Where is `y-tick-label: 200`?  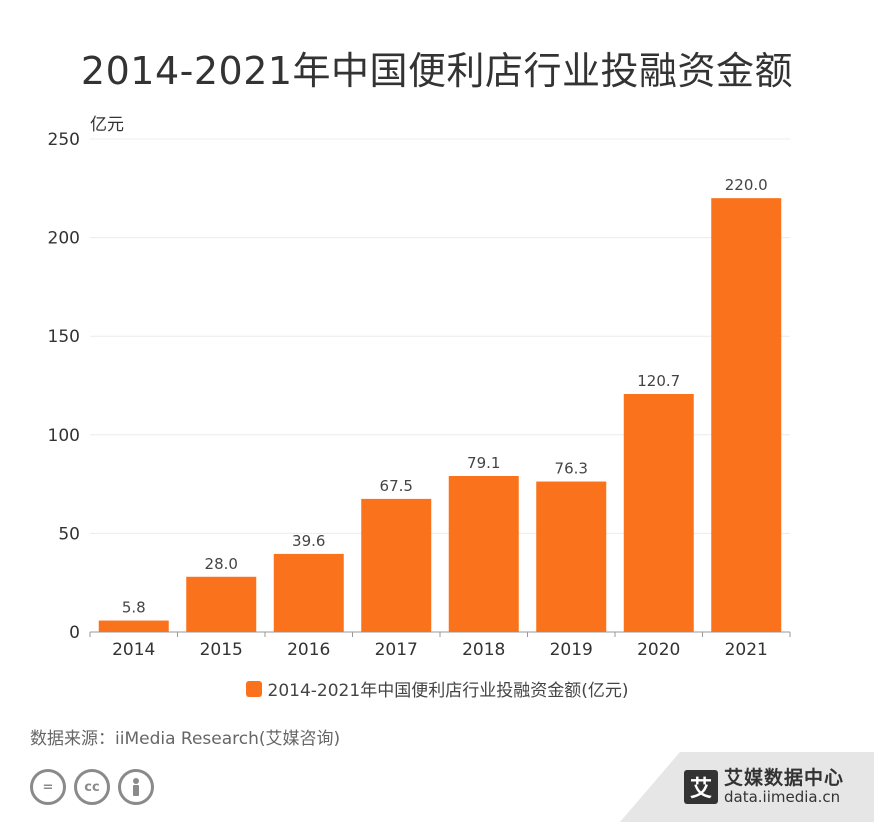
y-tick-label: 200 is located at coordinates (64, 239).